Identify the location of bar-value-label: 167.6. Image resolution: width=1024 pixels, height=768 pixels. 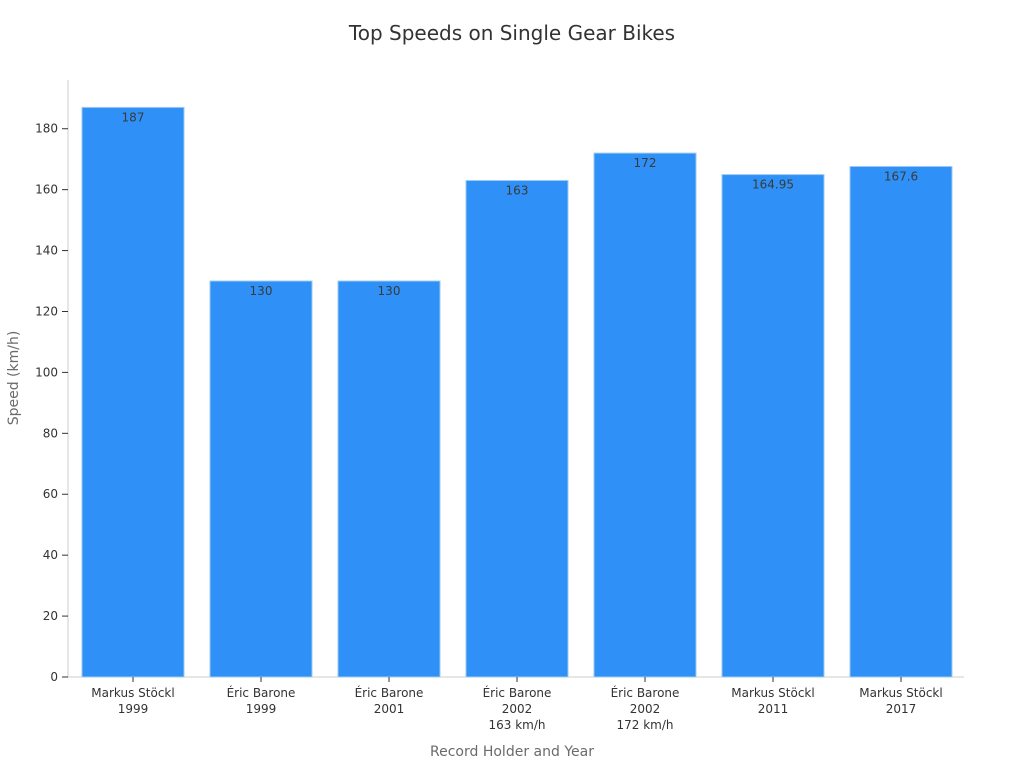
(901, 177).